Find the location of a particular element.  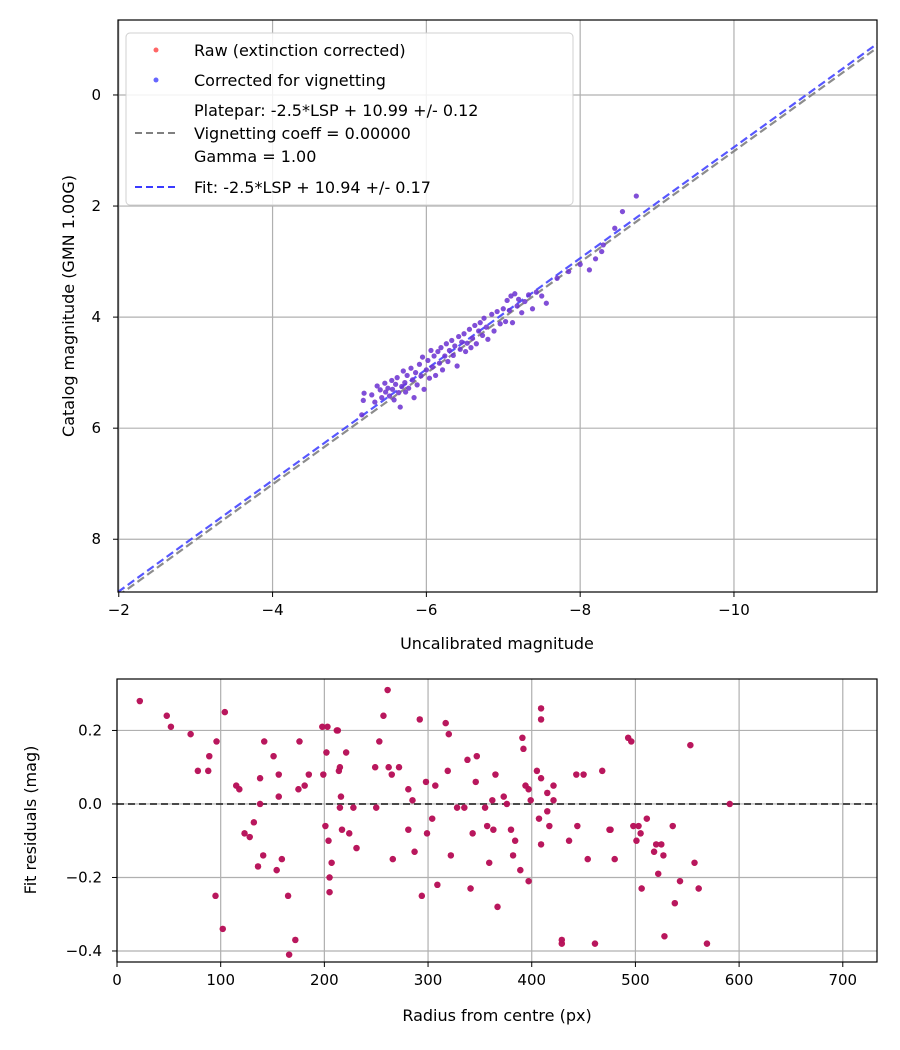

bottom-x-tick-label: 0 is located at coordinates (117, 980).